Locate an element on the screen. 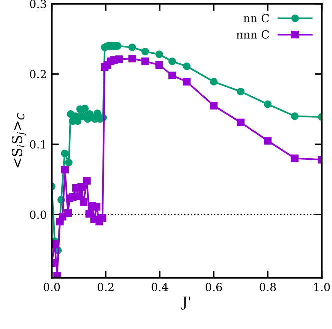  x-axis-title: J' is located at coordinates (185, 303).